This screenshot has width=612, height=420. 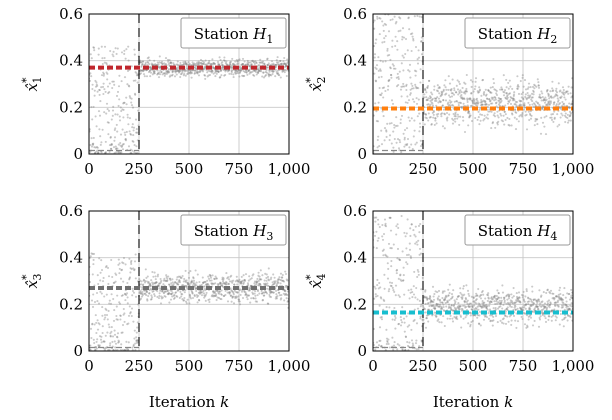 I want to click on y-tick-label: 0.2, so click(x=71, y=304).